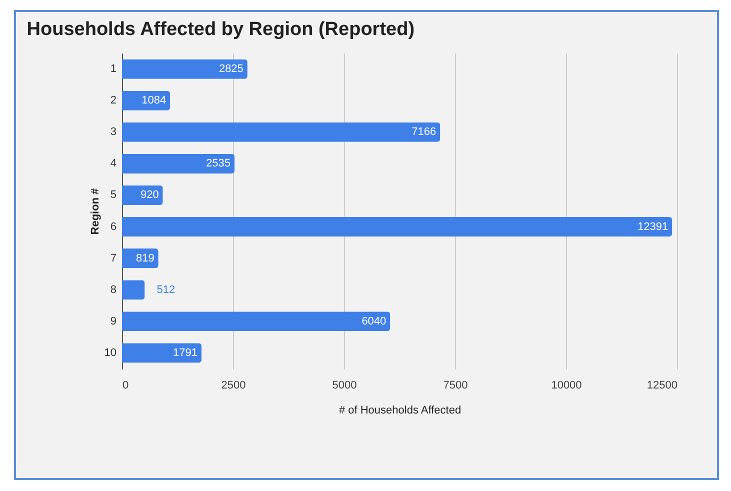 This screenshot has height=491, width=731. What do you see at coordinates (125, 386) in the screenshot?
I see `x-tick-label: 0` at bounding box center [125, 386].